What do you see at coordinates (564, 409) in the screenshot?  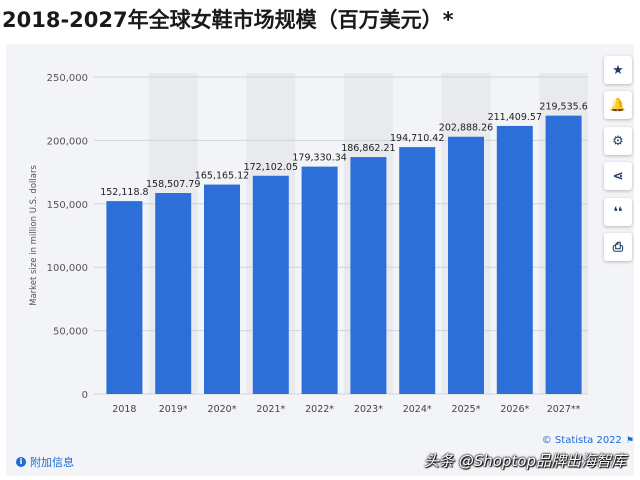 I see `x-tick-label: 2027**` at bounding box center [564, 409].